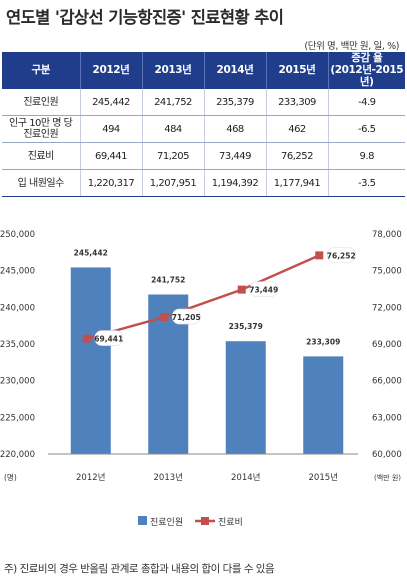 The height and width of the screenshot is (584, 407). Describe the element at coordinates (17, 418) in the screenshot. I see `y-left-tick-label: 225,000` at that location.